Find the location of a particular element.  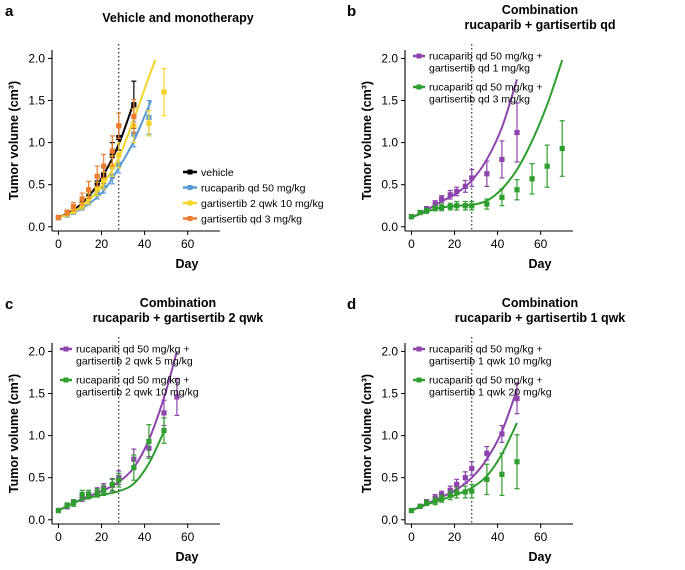

y-tick-label: 0.5 is located at coordinates (389, 185).